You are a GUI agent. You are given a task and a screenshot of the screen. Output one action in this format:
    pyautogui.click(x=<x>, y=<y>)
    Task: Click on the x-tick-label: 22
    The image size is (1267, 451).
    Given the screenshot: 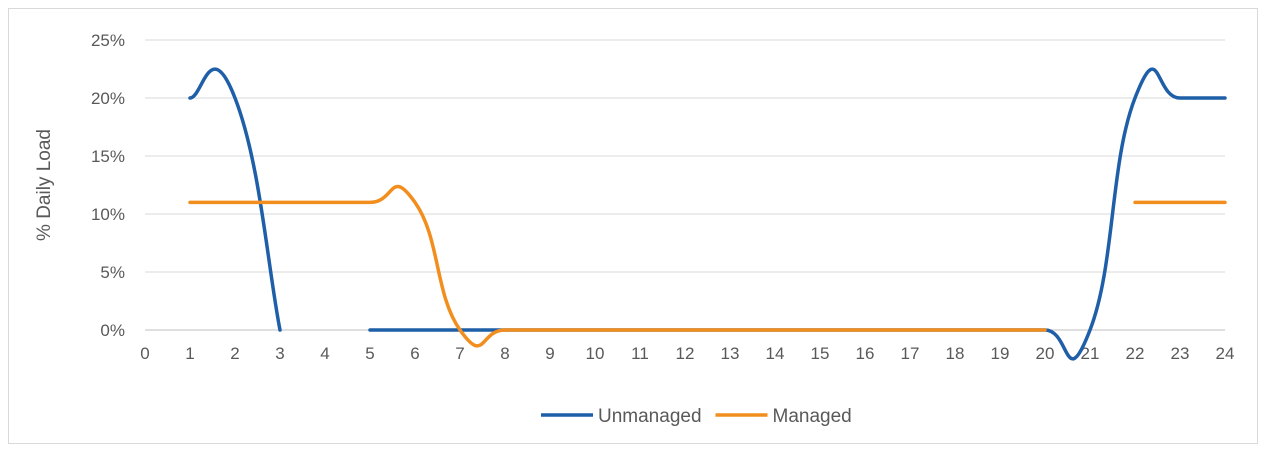 What is the action you would take?
    pyautogui.click(x=1135, y=353)
    